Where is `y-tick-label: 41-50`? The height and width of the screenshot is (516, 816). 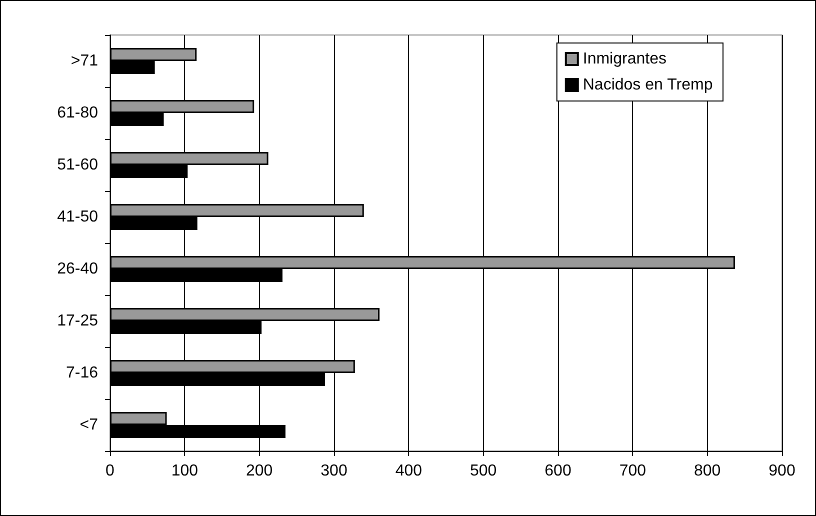 y-tick-label: 41-50 is located at coordinates (77, 217).